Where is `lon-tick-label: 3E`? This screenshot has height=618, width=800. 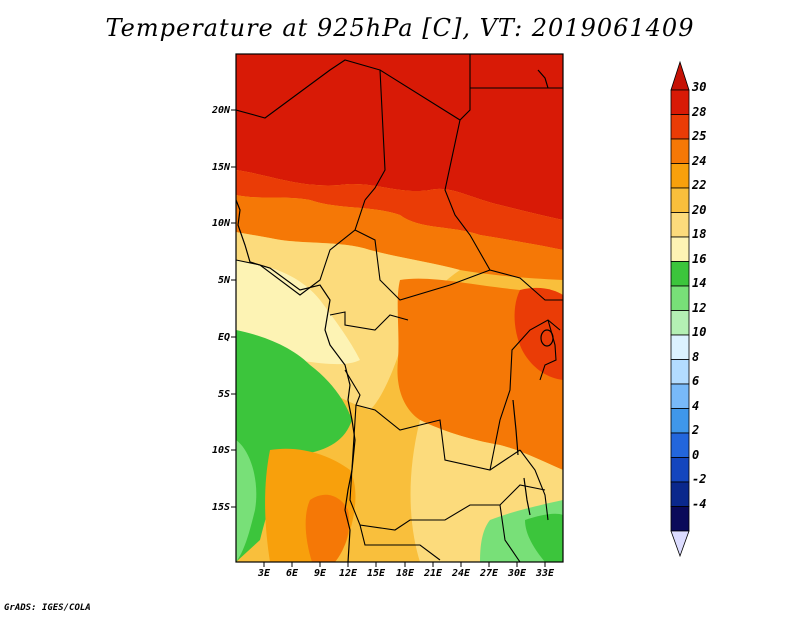 lon-tick-label: 3E is located at coordinates (264, 573).